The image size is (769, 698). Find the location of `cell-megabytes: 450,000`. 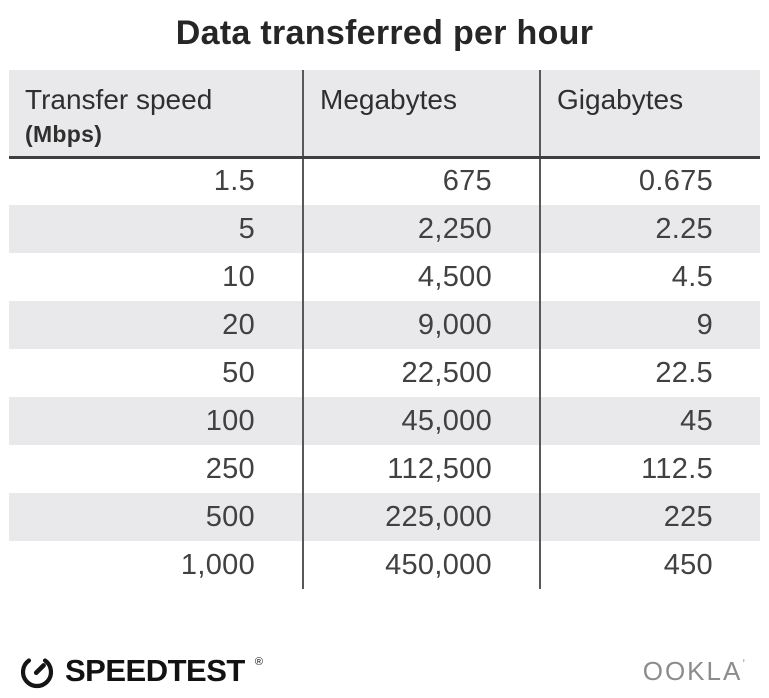

cell-megabytes: 450,000 is located at coordinates (421, 565).